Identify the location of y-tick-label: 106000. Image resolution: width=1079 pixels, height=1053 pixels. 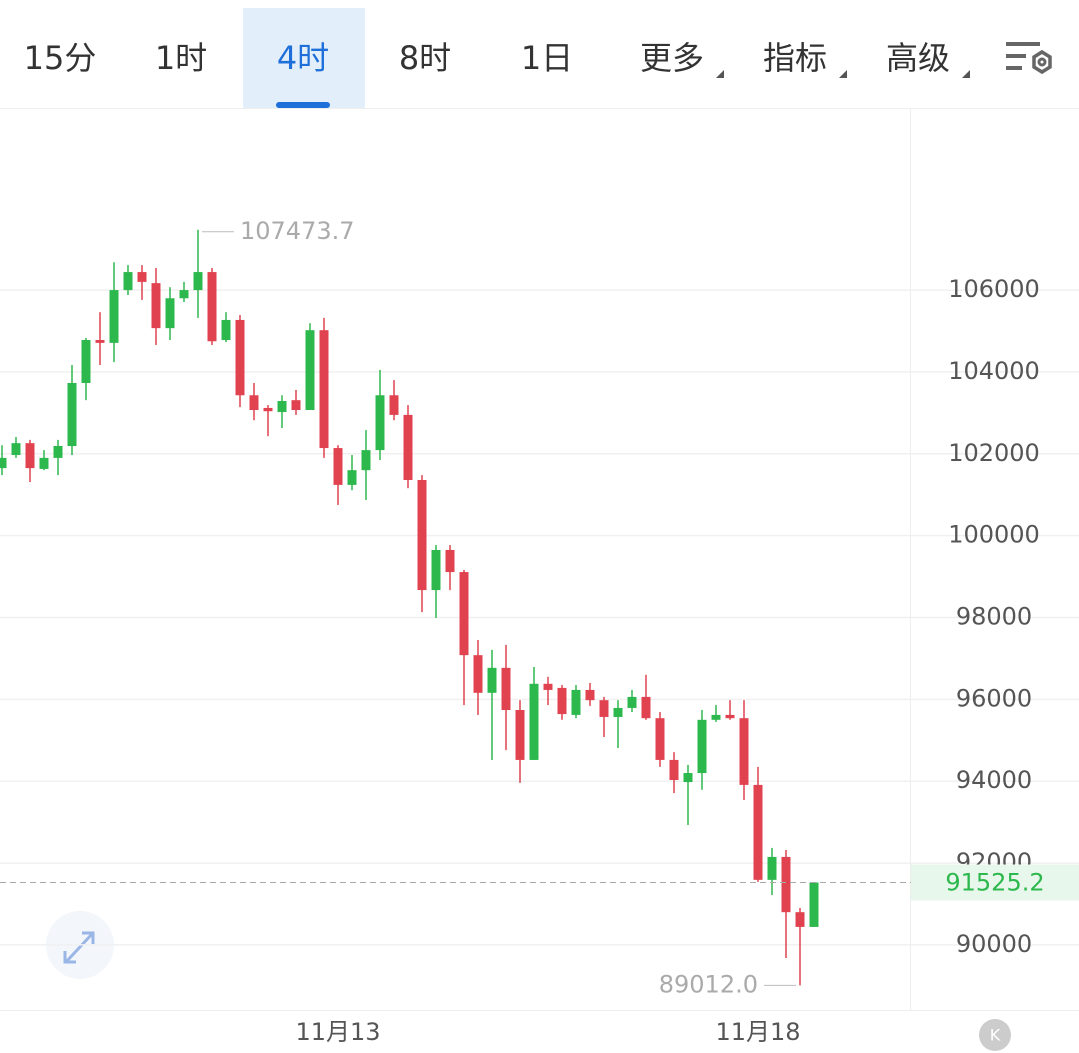
(994, 289).